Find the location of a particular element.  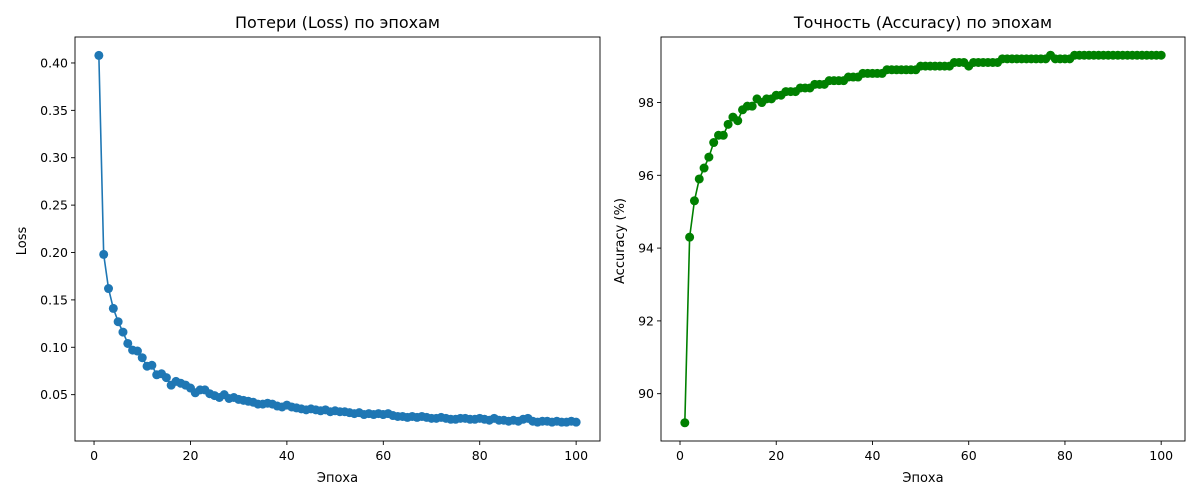

accuracy-y-tick-label: 96 is located at coordinates (646, 175).